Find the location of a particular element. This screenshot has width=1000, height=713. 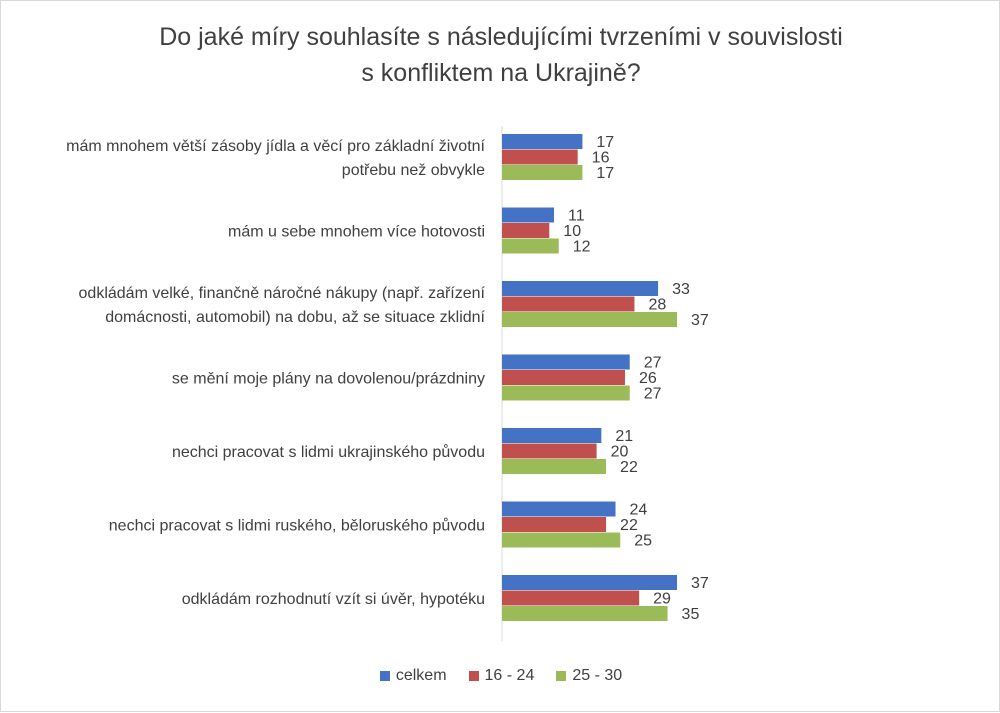

legend-item: 25 - 30 is located at coordinates (589, 676).